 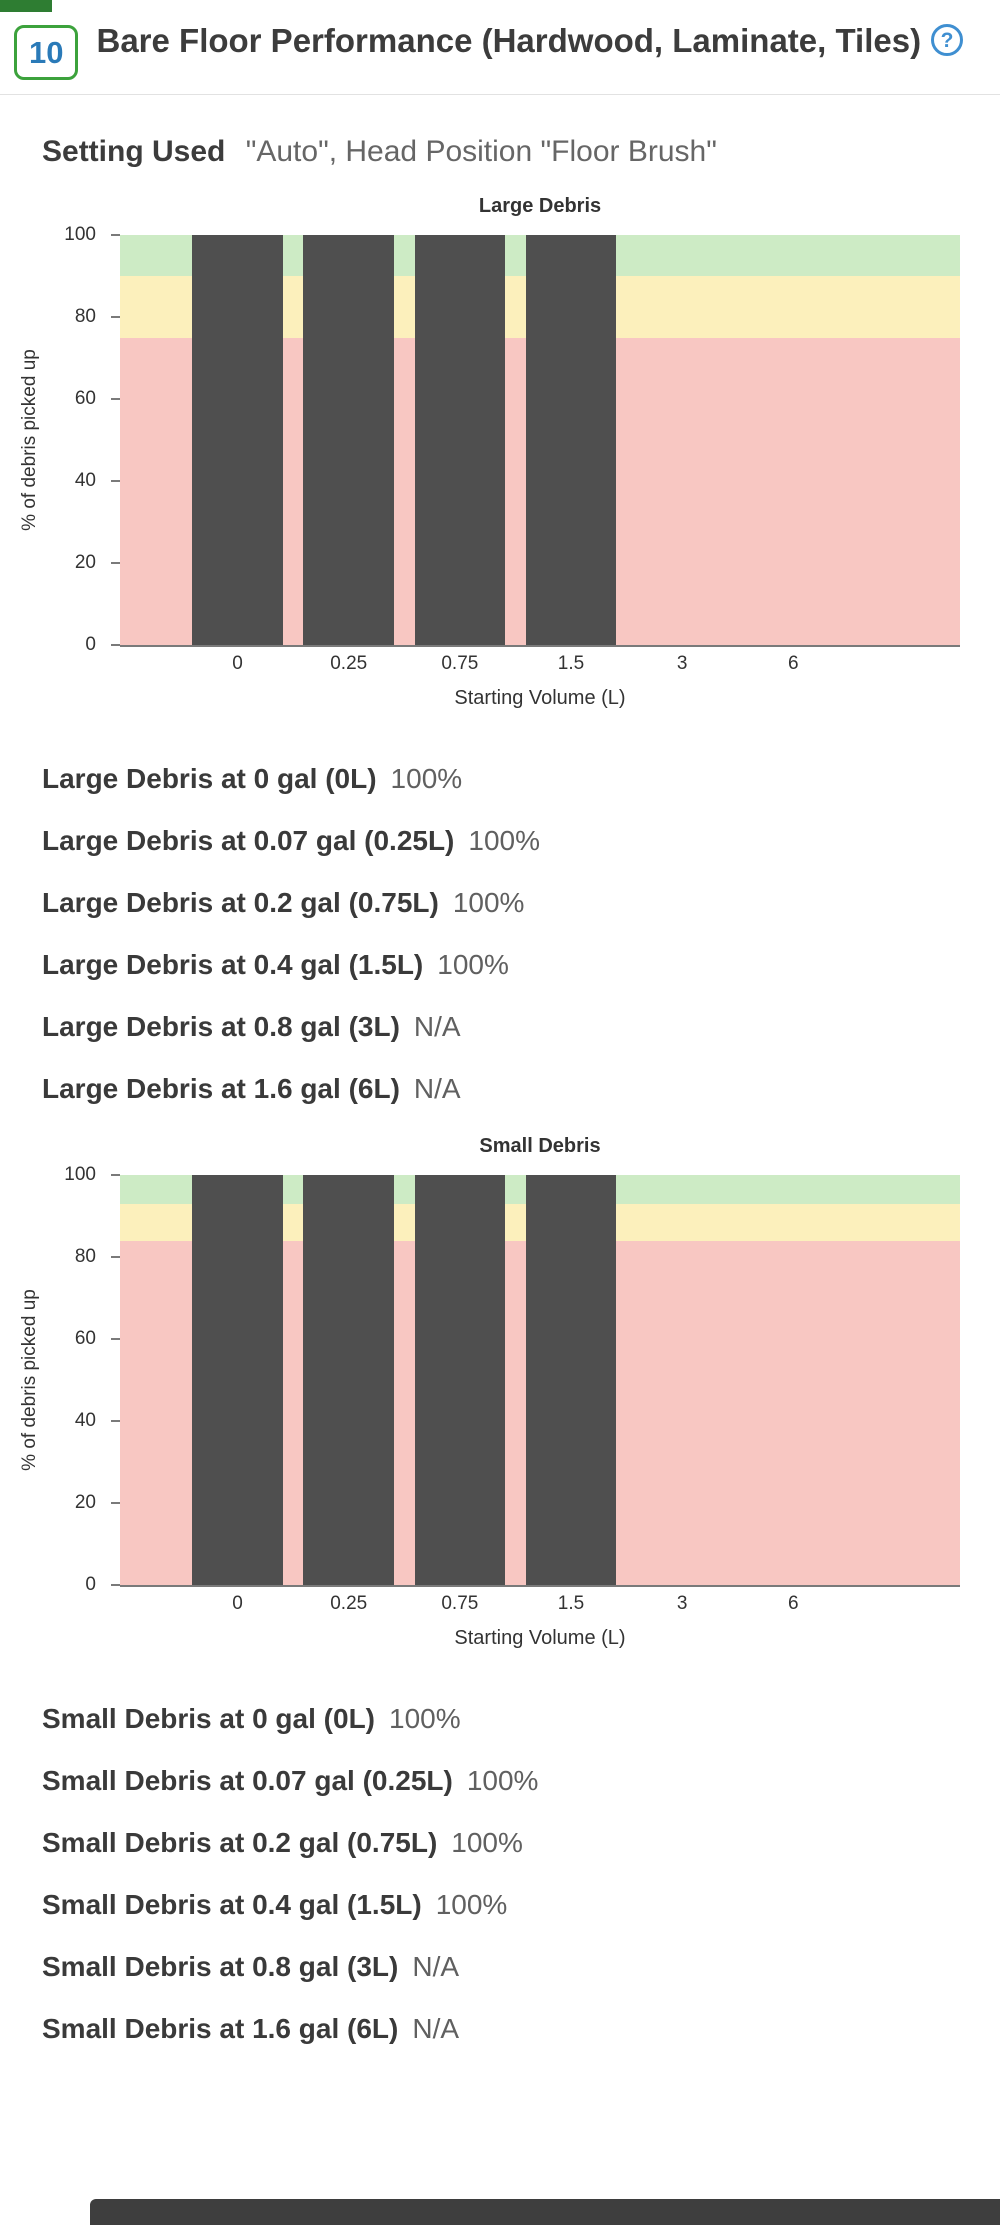 I want to click on stat-row: Small Debris at 0.4 gal (1.5L) 100%, so click(x=521, y=1905).